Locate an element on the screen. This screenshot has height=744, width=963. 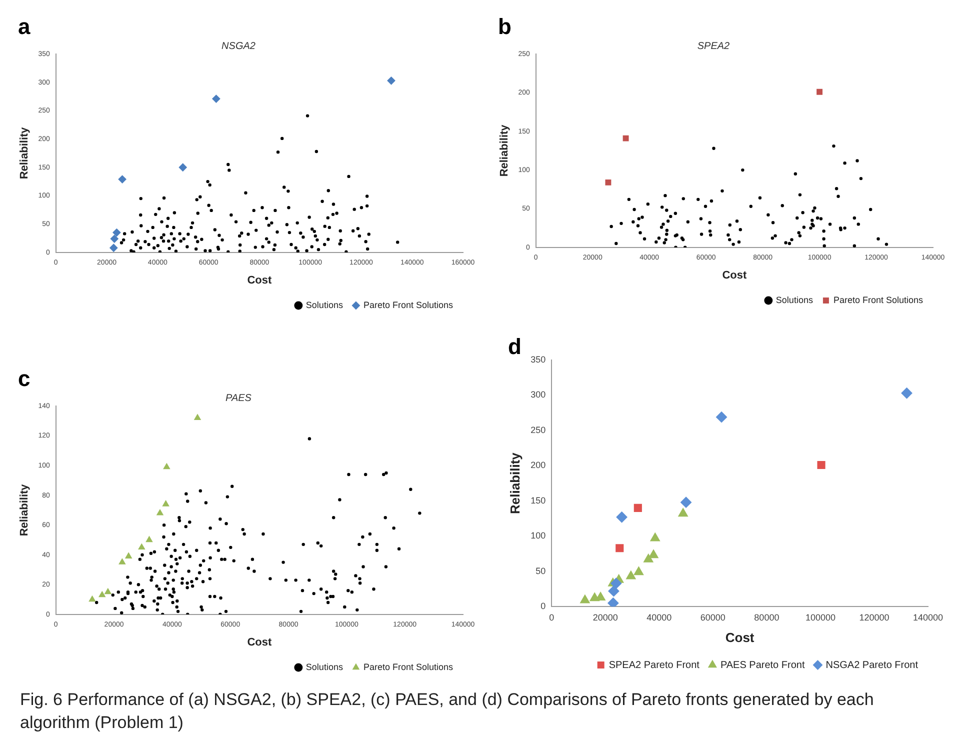
x-tick-label: 100000 is located at coordinates (820, 617).